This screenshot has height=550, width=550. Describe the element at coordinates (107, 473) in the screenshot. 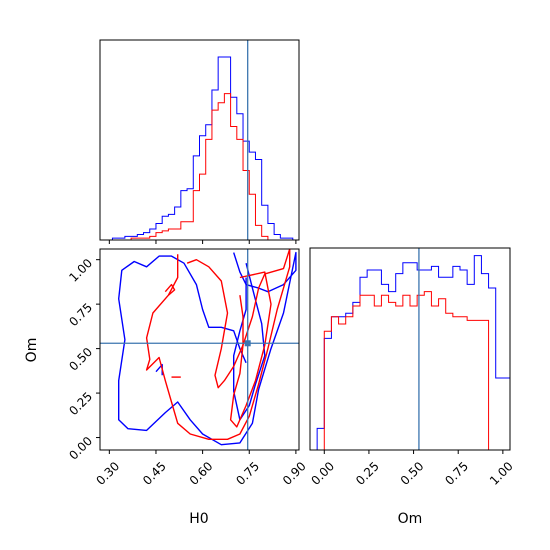

I see `h0-tick-label: 0.30` at that location.